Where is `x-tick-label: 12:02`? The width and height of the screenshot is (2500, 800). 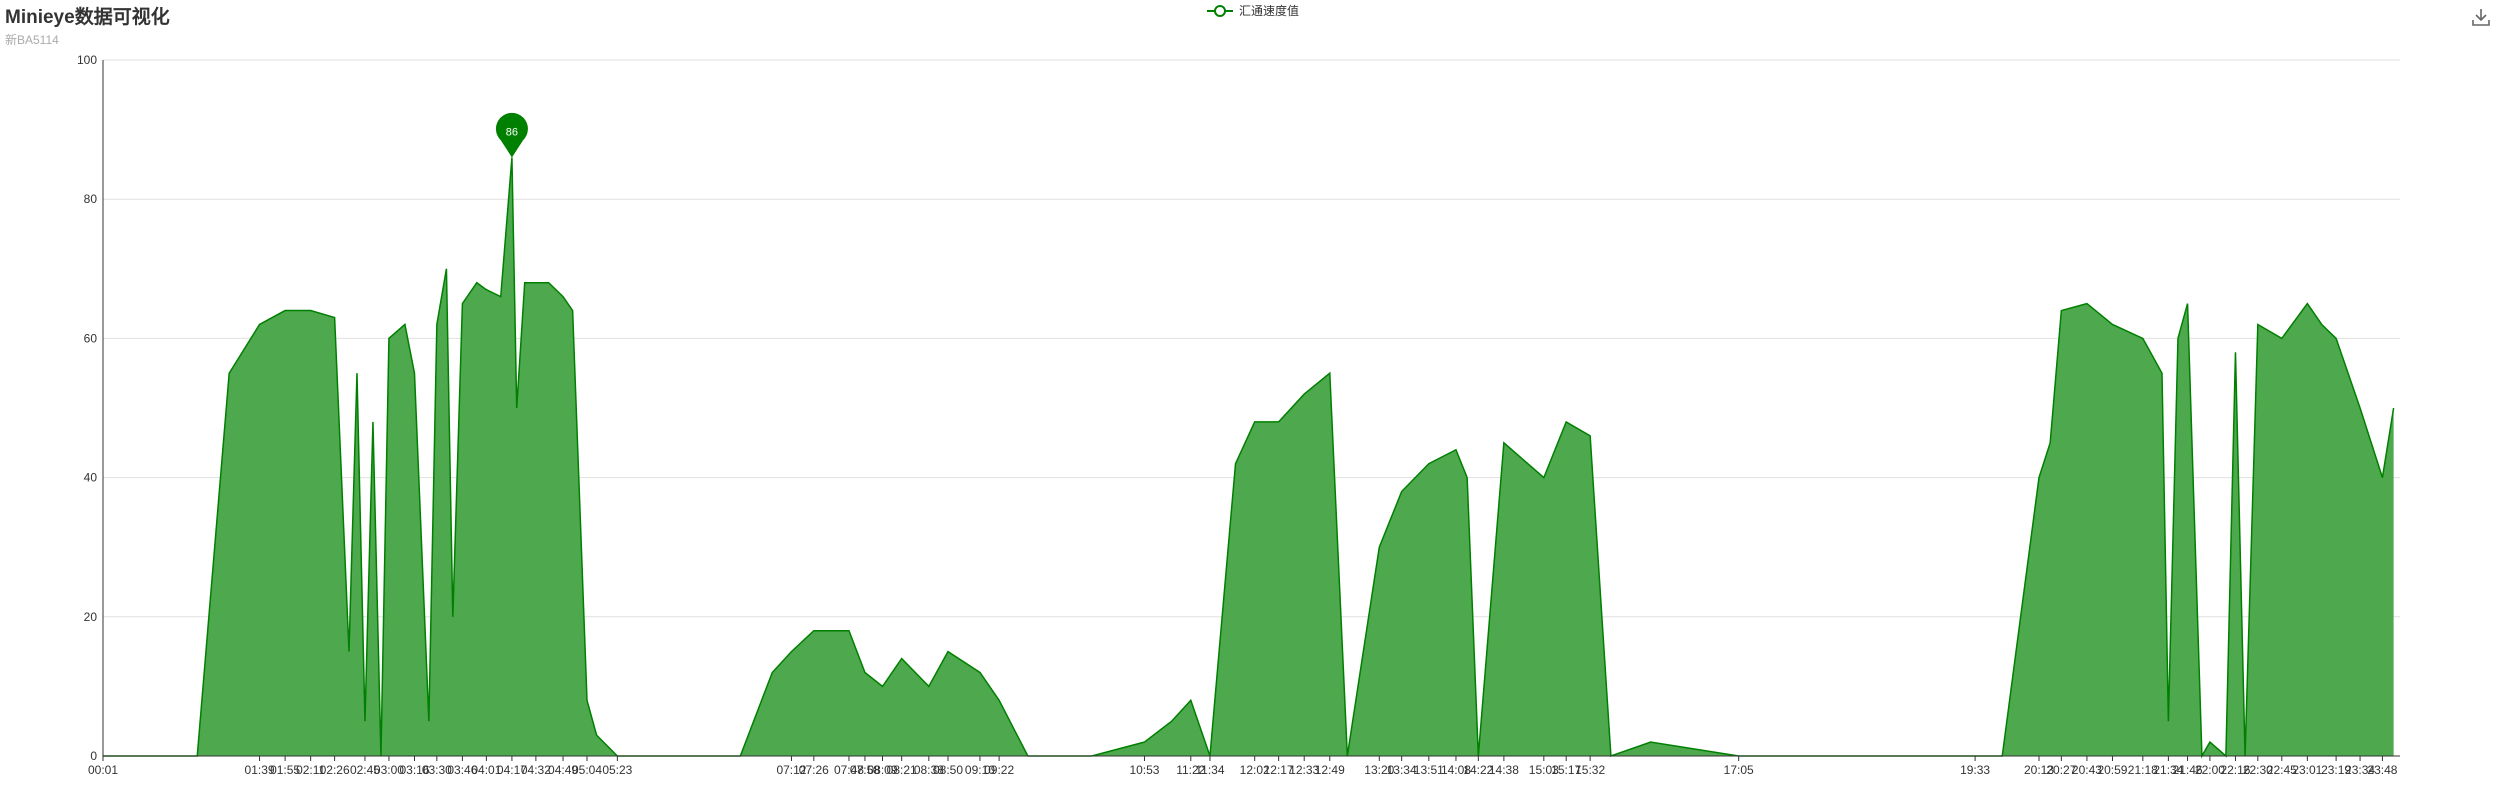
x-tick-label: 12:02 is located at coordinates (1255, 770).